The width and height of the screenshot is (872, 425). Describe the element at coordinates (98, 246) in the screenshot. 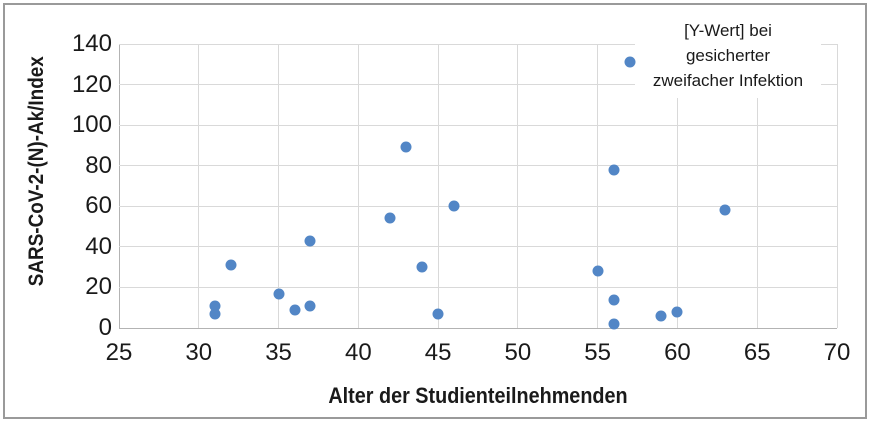

I see `y-tick-label: 40` at that location.